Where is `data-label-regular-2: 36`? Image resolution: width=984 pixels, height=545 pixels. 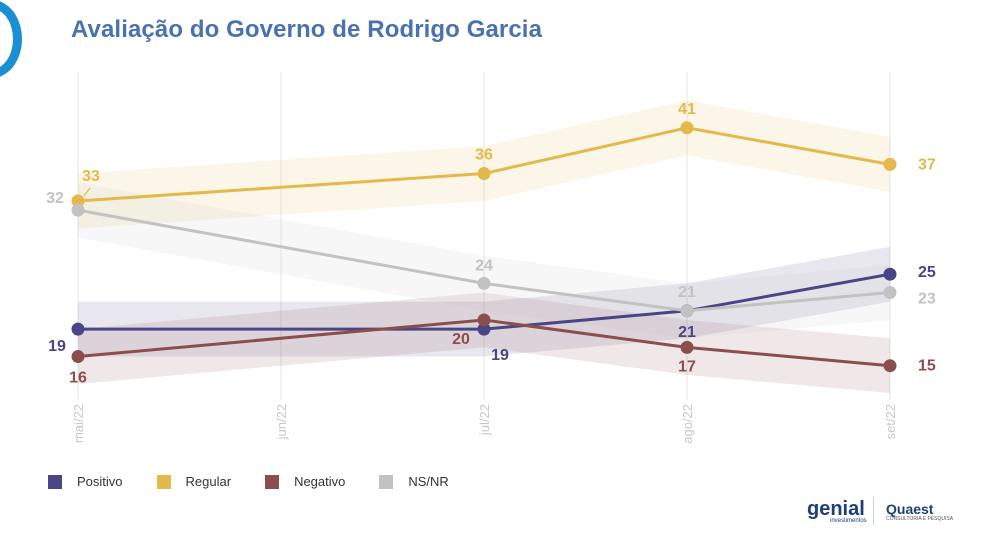
data-label-regular-2: 36 is located at coordinates (484, 155).